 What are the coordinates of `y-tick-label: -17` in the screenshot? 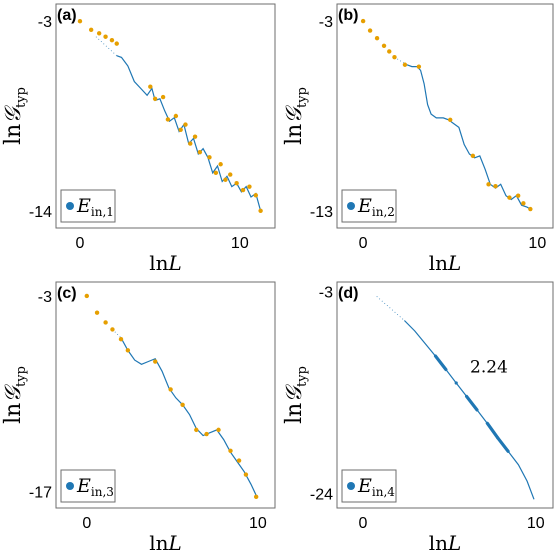 It's located at (40, 492).